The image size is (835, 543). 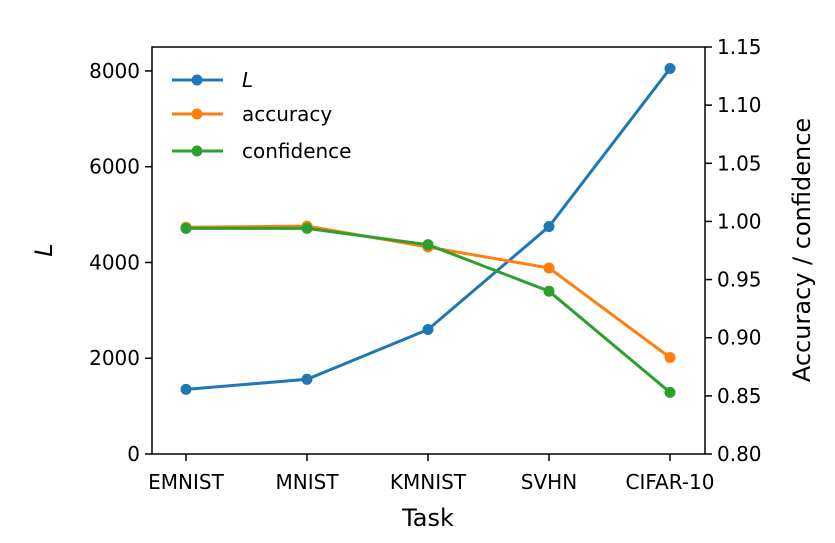 What do you see at coordinates (739, 163) in the screenshot?
I see `right-y-tick-label: 1.05` at bounding box center [739, 163].